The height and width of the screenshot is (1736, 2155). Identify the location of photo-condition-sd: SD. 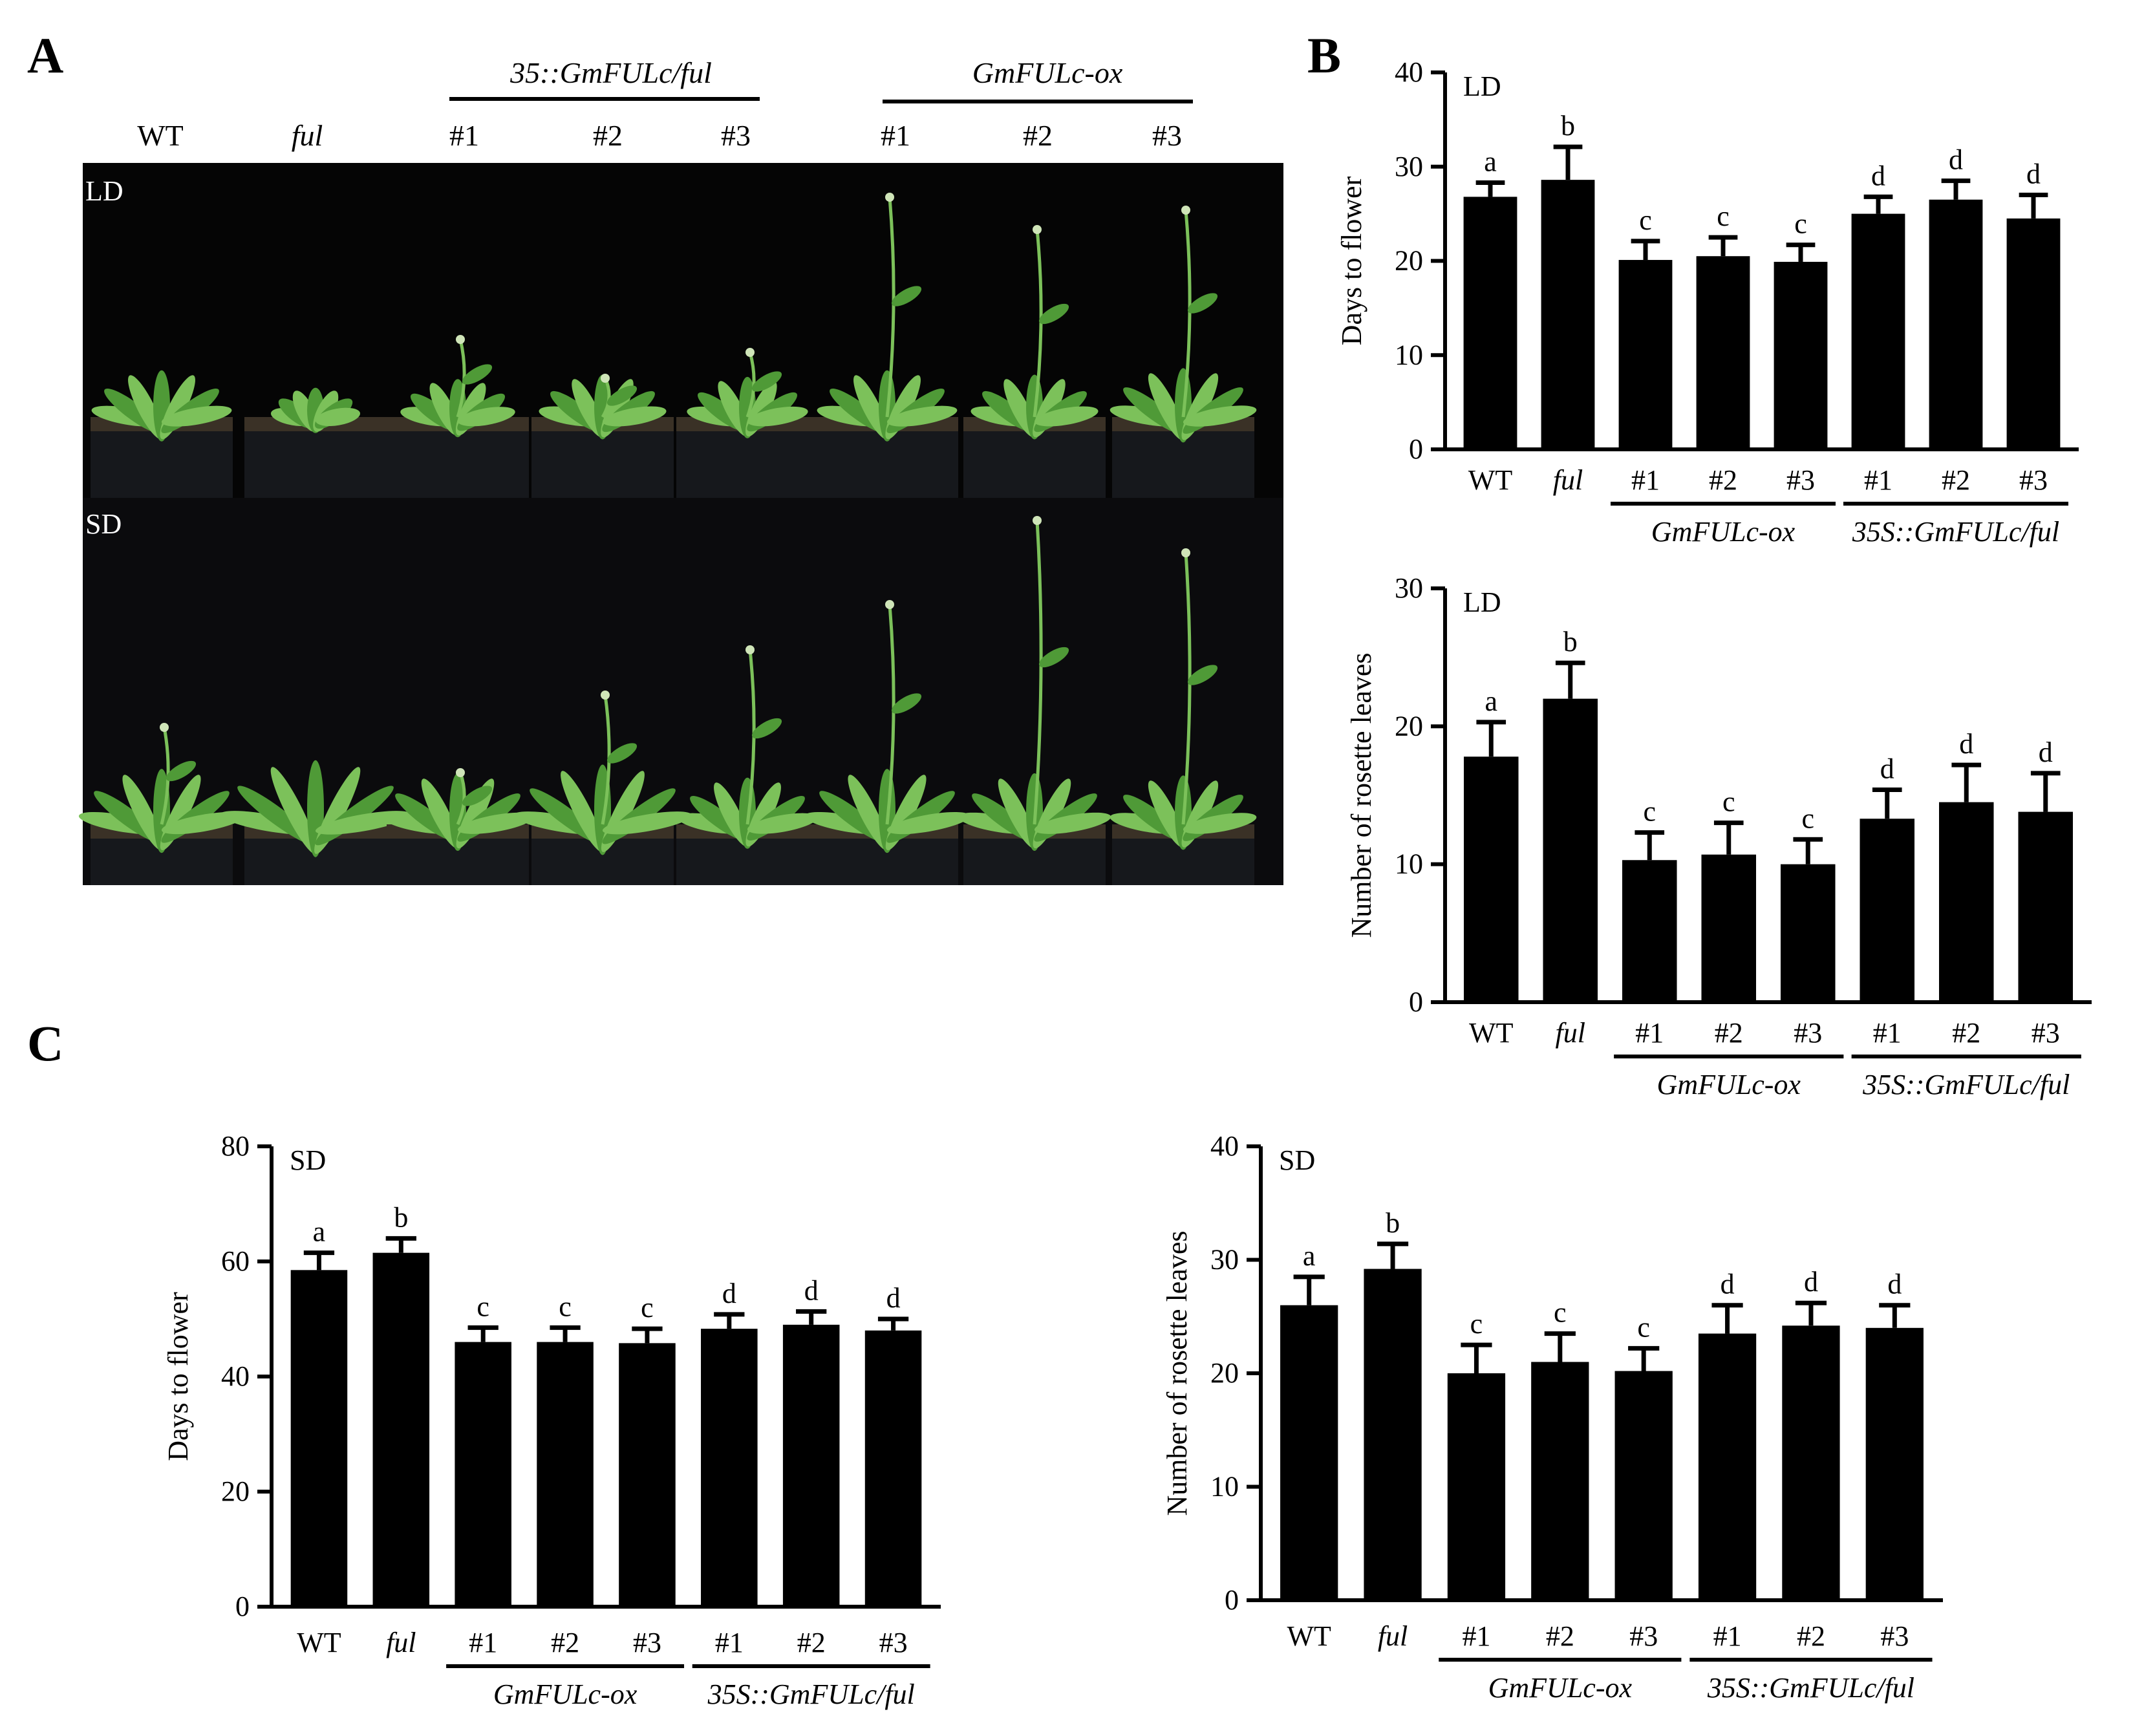
(103, 524).